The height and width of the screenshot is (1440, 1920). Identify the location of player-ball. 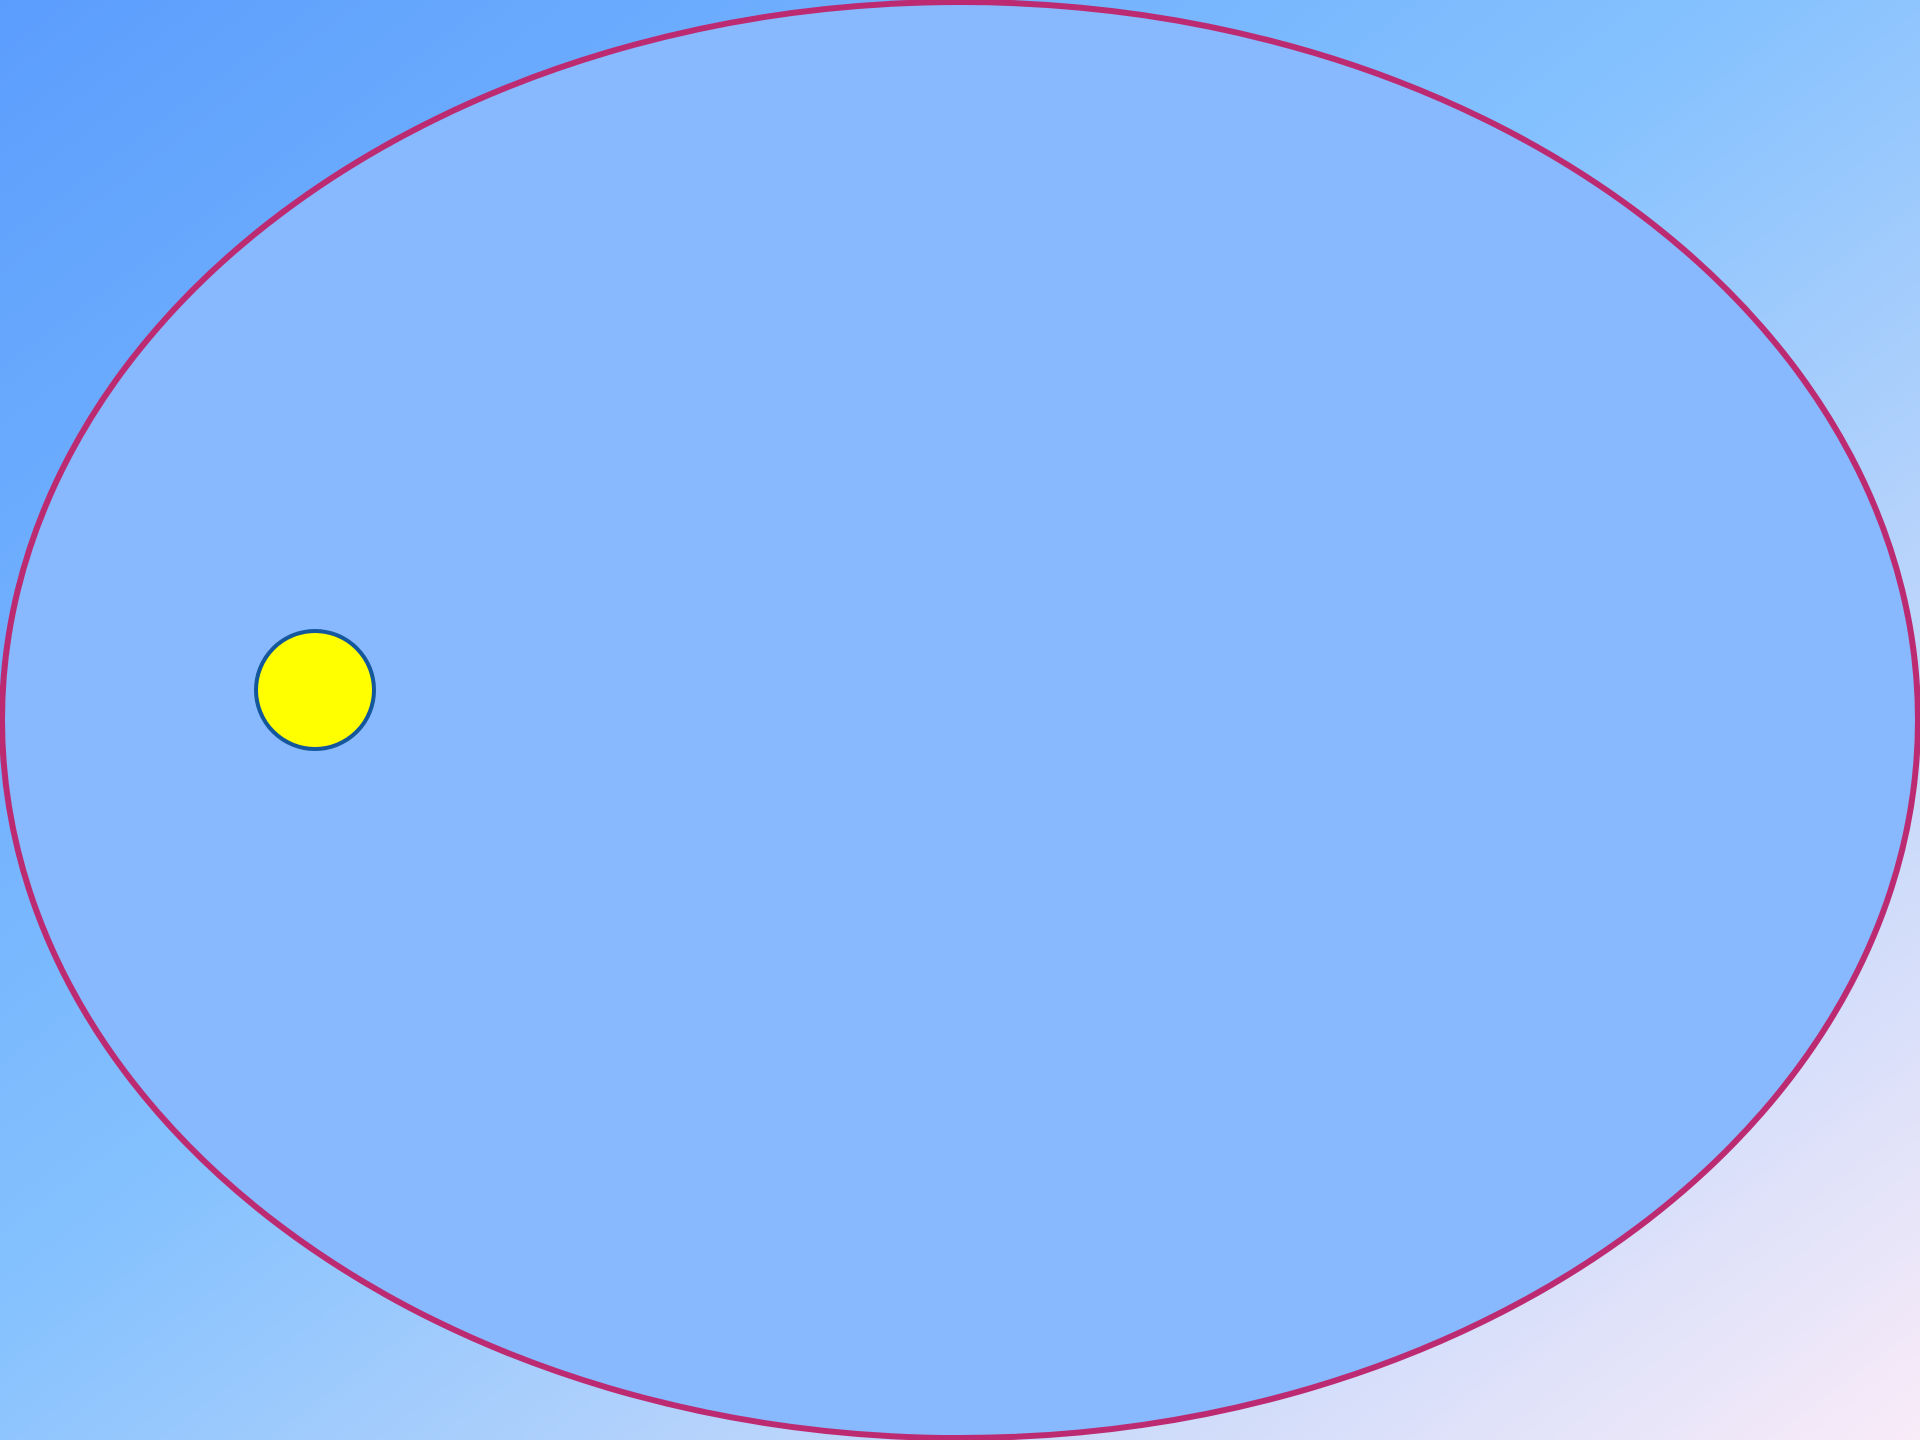
(315, 690).